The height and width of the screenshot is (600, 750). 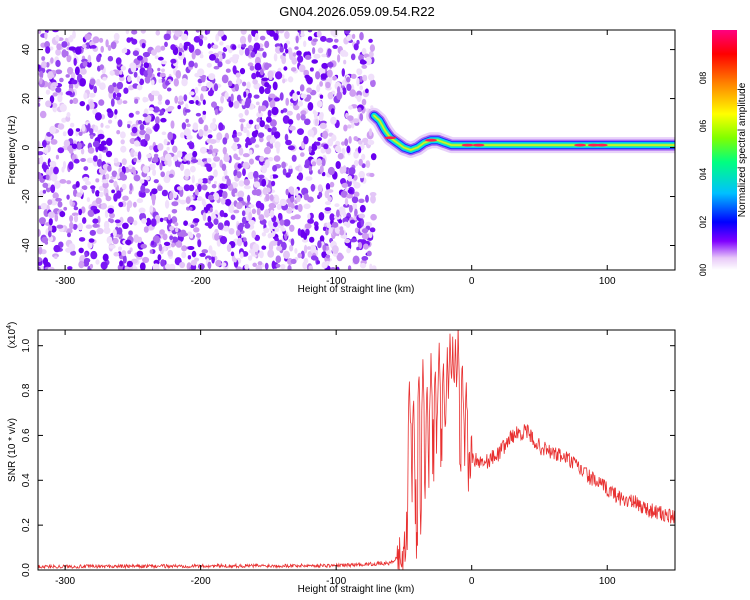 What do you see at coordinates (26, 50) in the screenshot?
I see `y-tick-label: 40` at bounding box center [26, 50].